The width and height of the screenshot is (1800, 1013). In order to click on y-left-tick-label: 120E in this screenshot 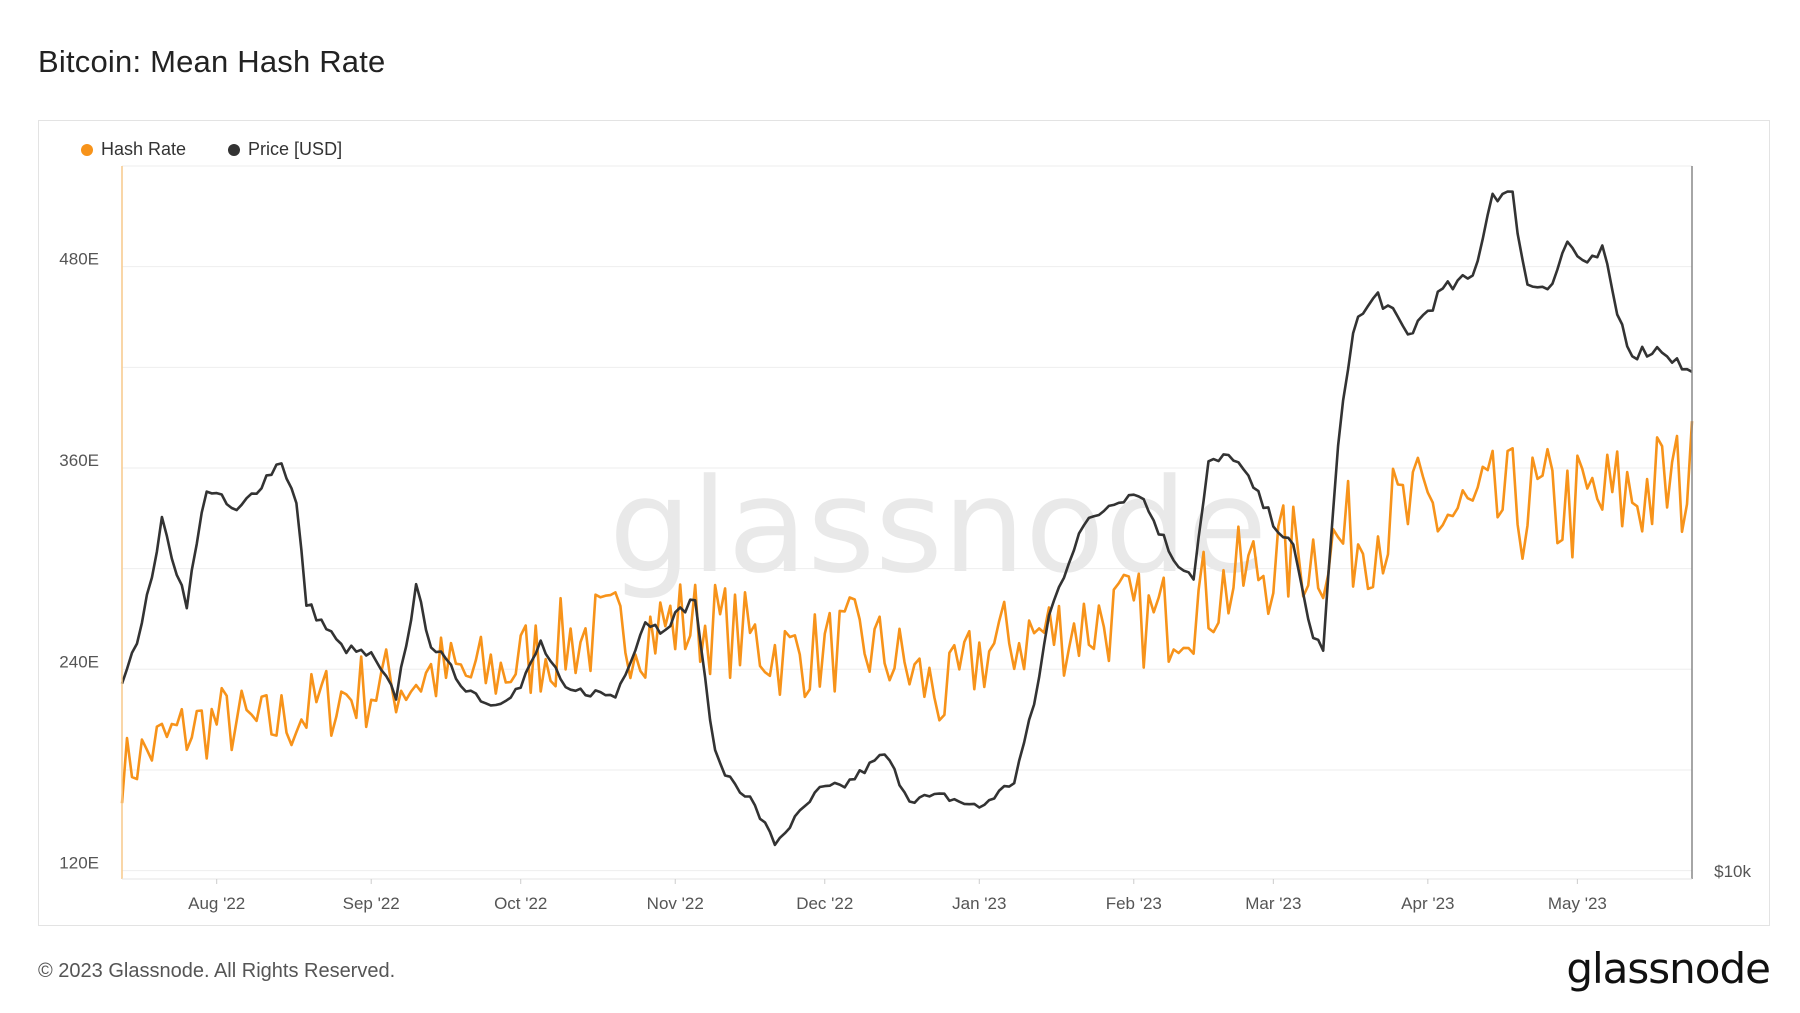, I will do `click(79, 863)`.